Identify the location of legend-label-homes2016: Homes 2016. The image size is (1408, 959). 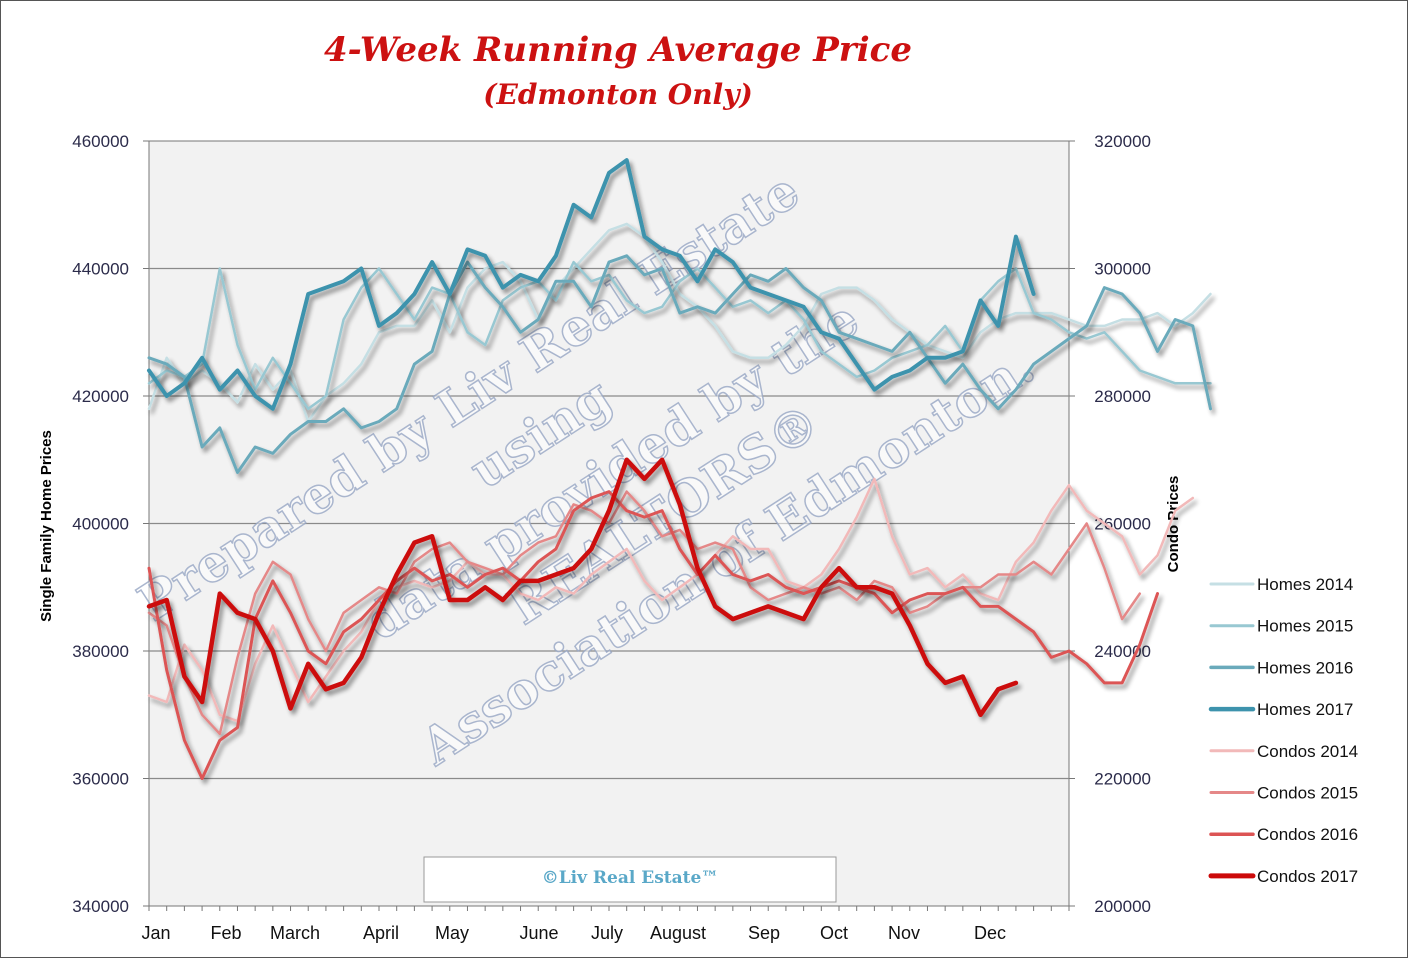
(1305, 667).